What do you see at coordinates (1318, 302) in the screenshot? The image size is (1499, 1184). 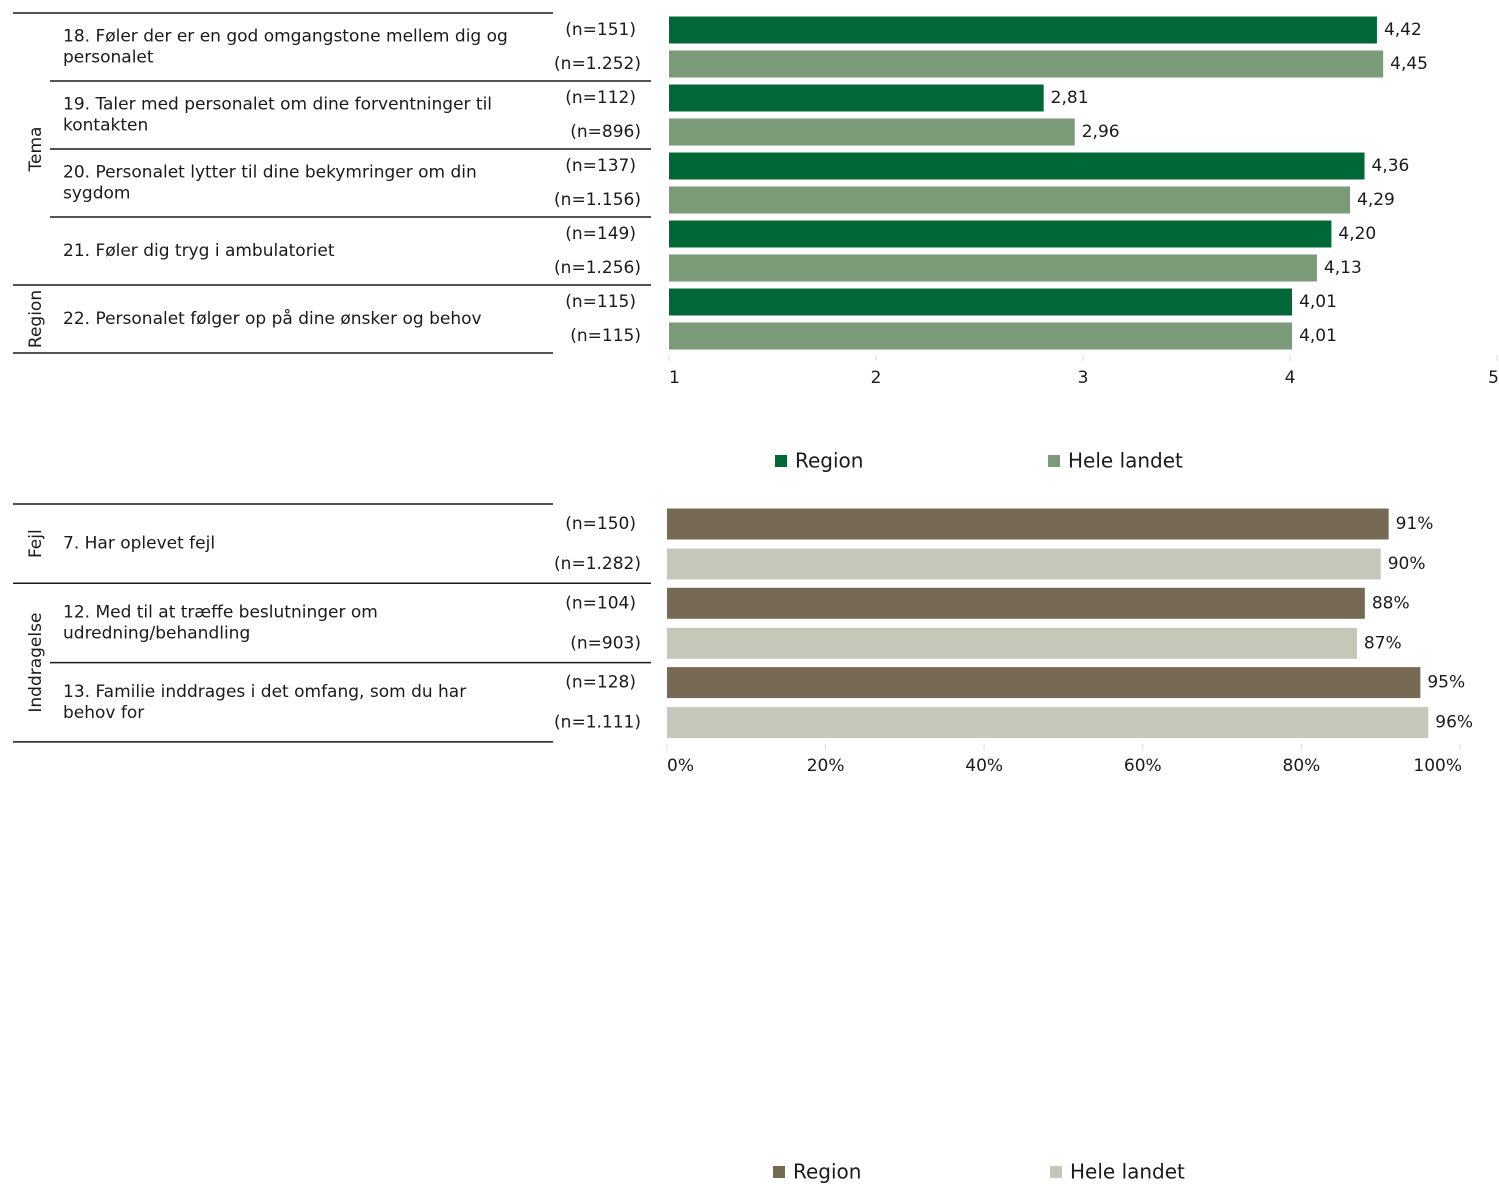 I see `data-label-region: 4,01` at bounding box center [1318, 302].